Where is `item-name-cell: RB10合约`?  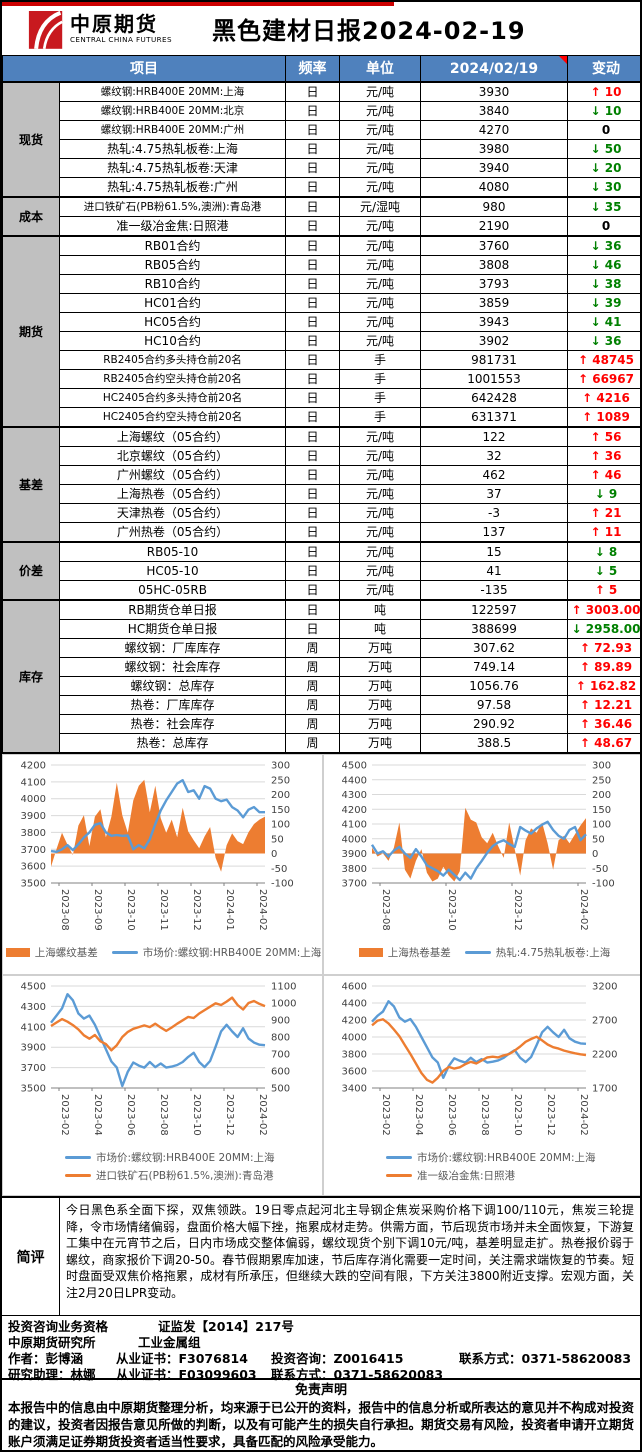
item-name-cell: RB10合约 is located at coordinates (172, 284).